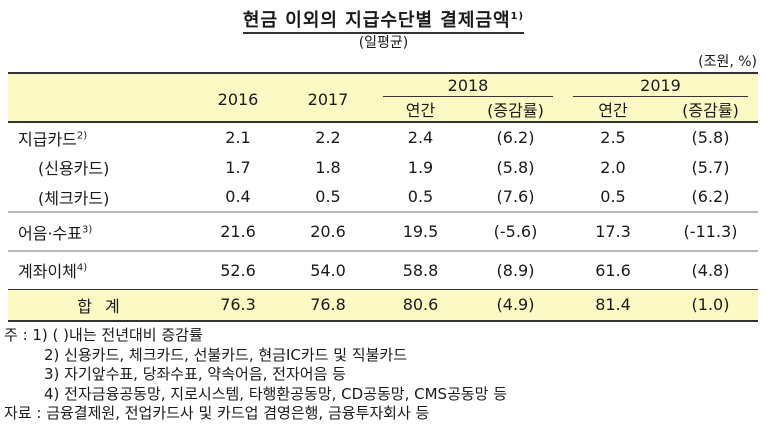 Image resolution: width=767 pixels, height=442 pixels. I want to click on footnote-3: 3) 자기앞수표, 당좌수표, 약속어음, 전자어음 등, so click(195, 374).